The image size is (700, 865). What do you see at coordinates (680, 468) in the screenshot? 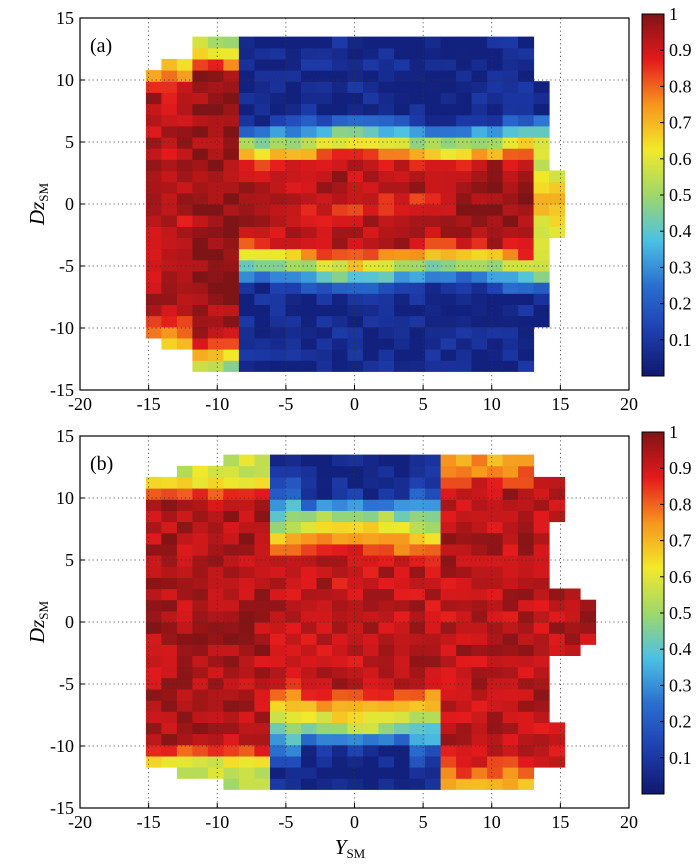
I see `colorbar-tick-label: 0.9` at bounding box center [680, 468].